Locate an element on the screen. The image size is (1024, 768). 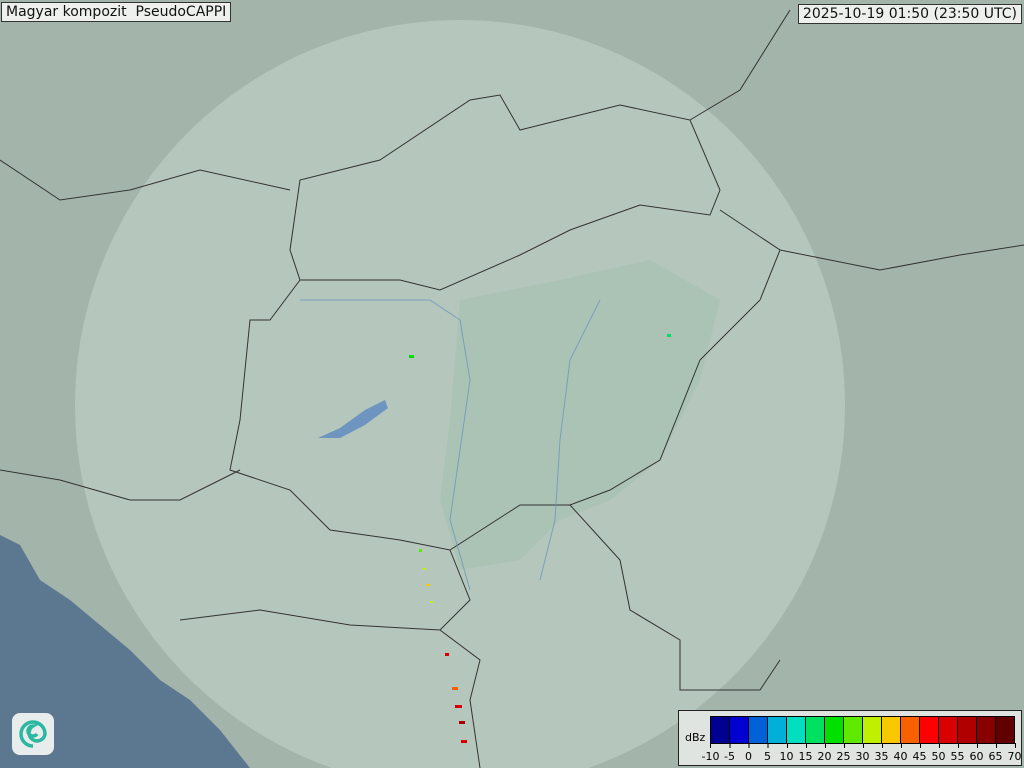
legend-tick-label: 25 is located at coordinates (844, 753).